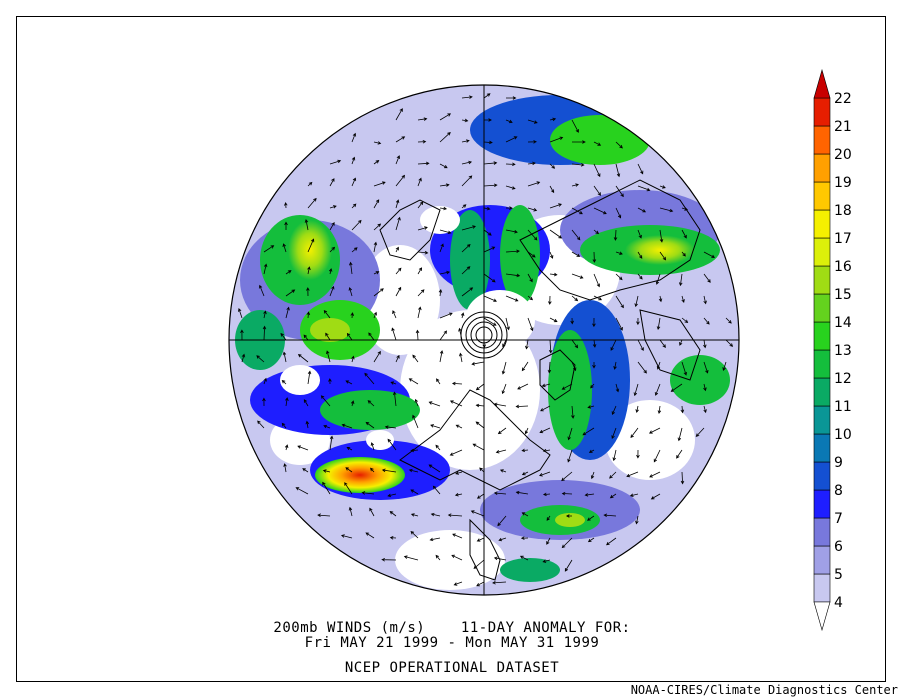 This screenshot has width=904, height=699. Describe the element at coordinates (843, 99) in the screenshot. I see `colorbar-label-22: 22` at that location.